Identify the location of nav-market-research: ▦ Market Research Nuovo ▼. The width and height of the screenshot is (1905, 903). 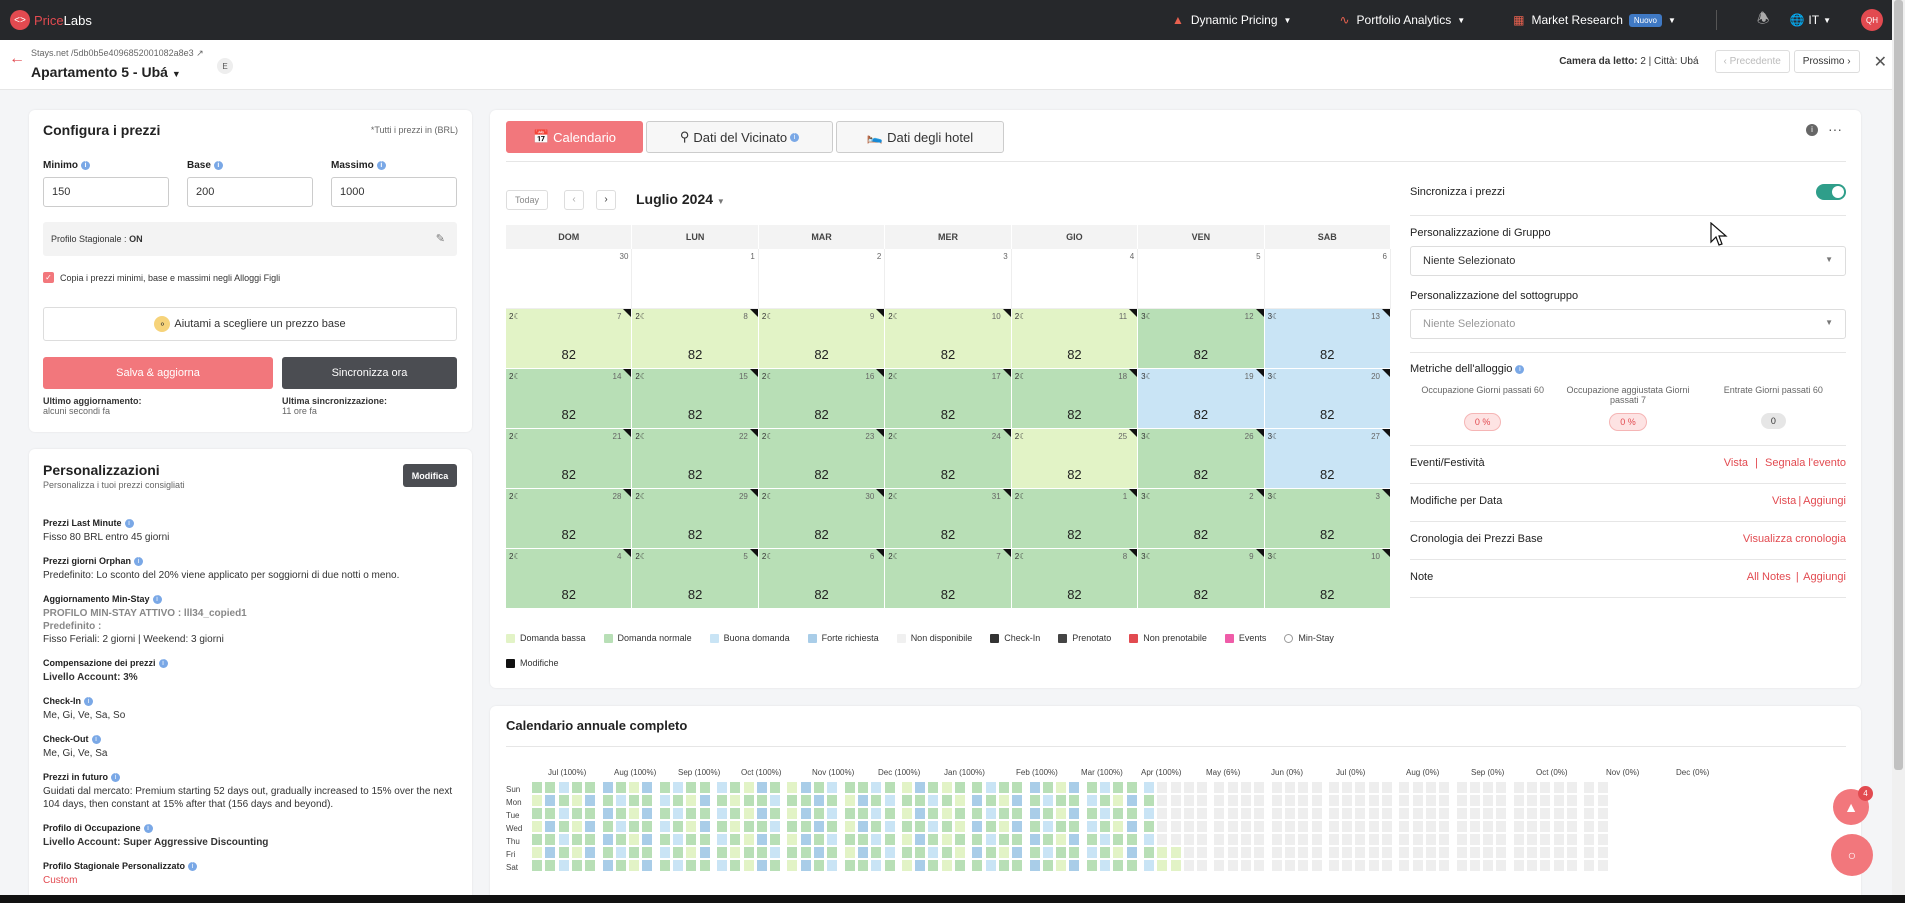
(1594, 20).